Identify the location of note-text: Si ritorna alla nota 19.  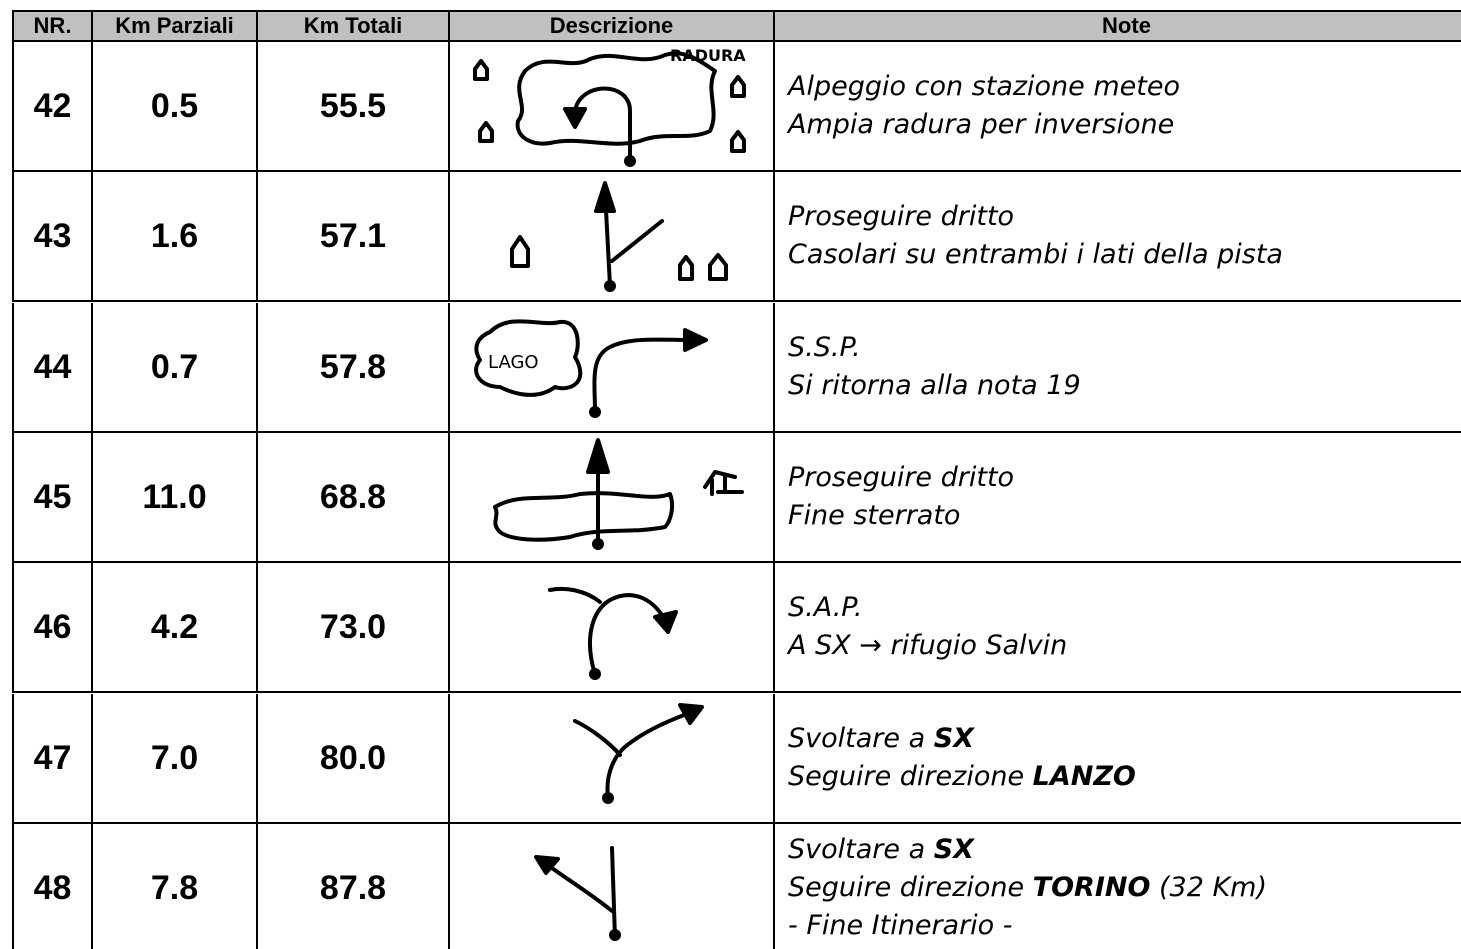
(934, 385).